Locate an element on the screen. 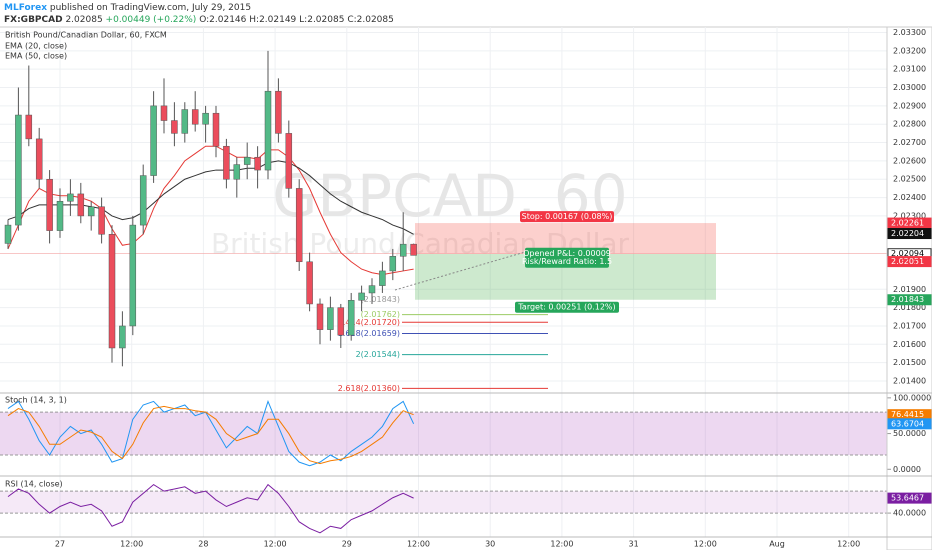 The width and height of the screenshot is (932, 550). countdown: 53:11 is located at coordinates (911, 262).